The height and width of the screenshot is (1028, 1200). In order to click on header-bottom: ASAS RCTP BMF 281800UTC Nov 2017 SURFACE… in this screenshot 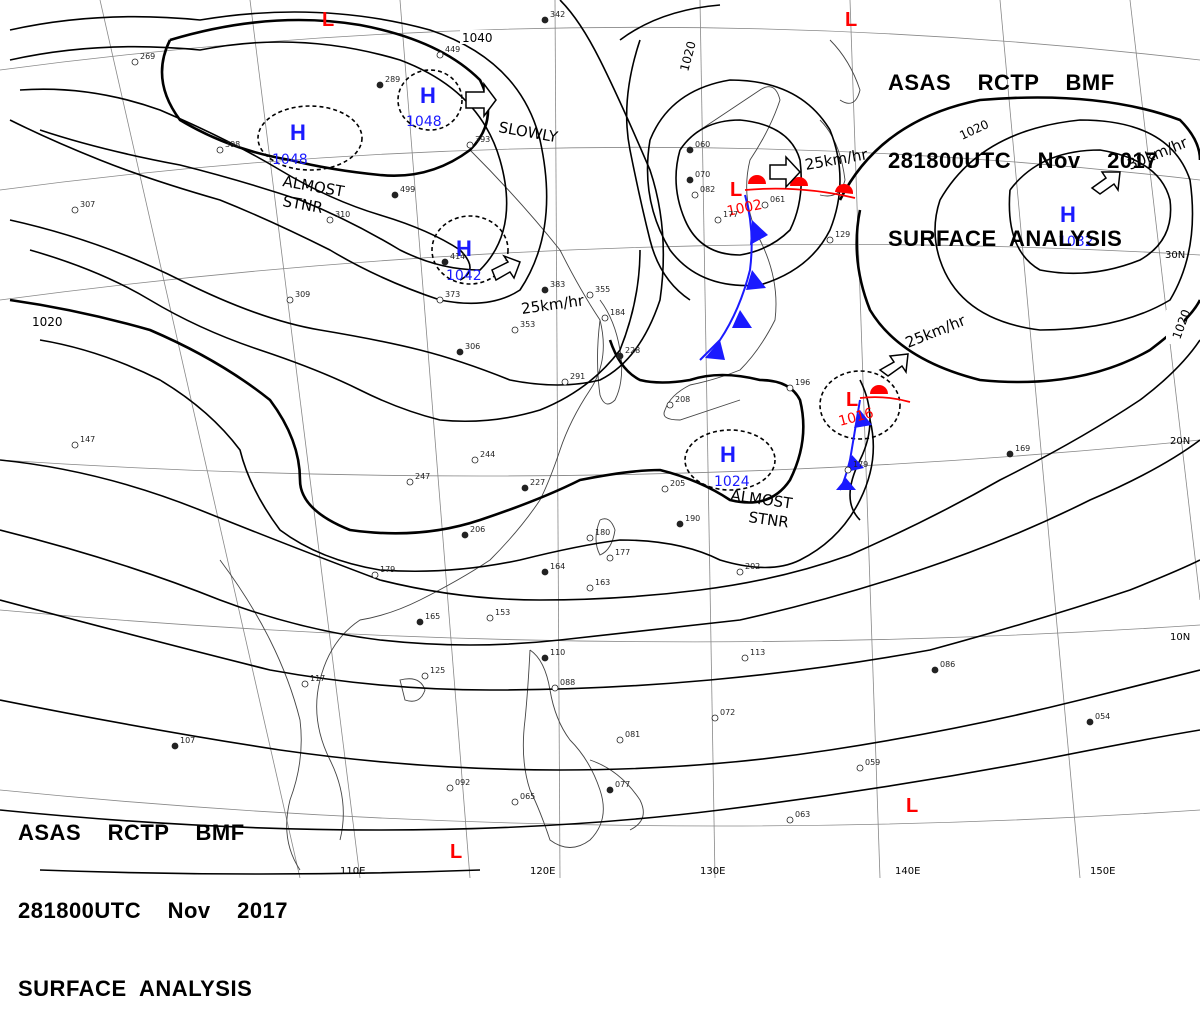, I will do `click(153, 898)`.